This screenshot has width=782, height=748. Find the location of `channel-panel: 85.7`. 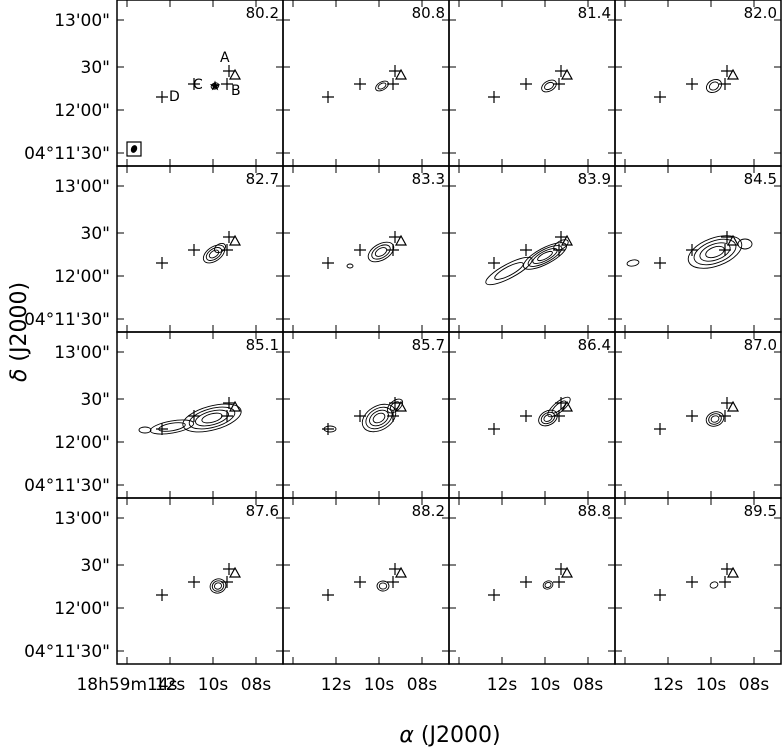

channel-panel: 85.7 is located at coordinates (366, 415).